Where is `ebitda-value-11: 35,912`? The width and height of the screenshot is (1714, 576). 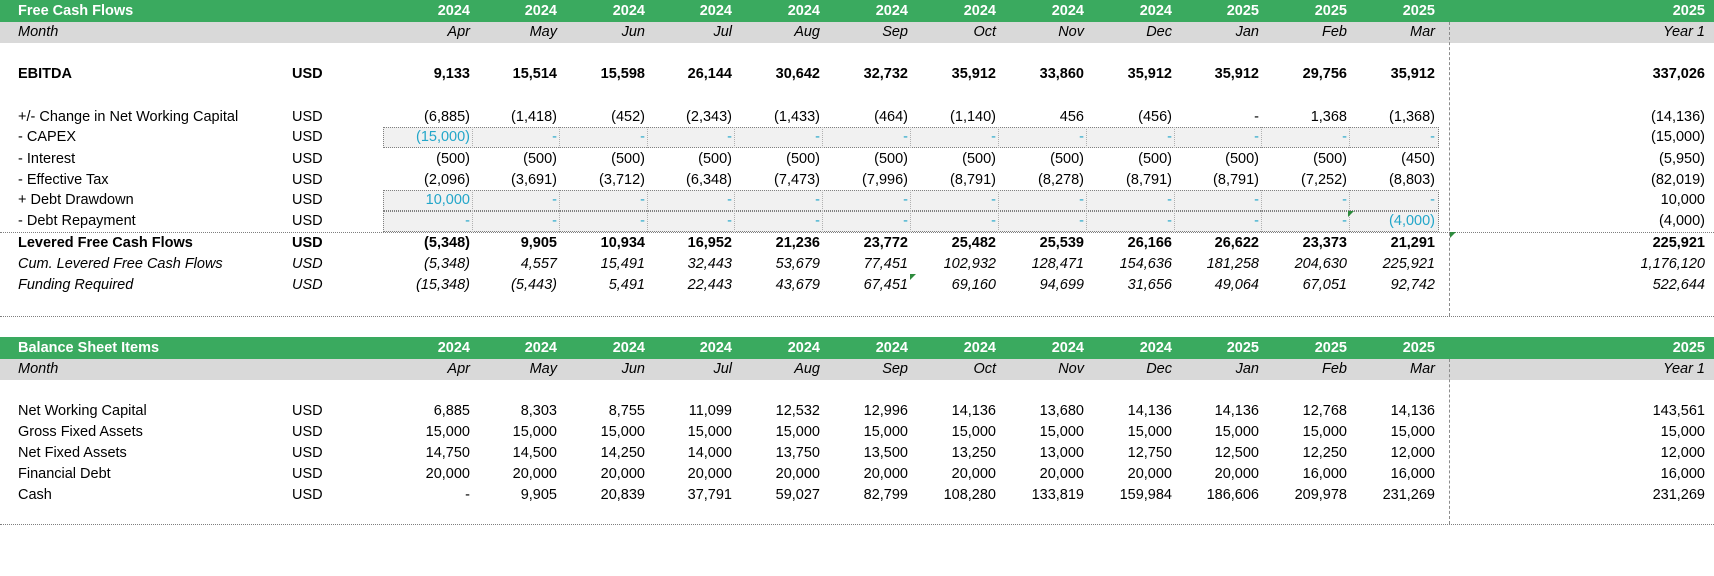 ebitda-value-11: 35,912 is located at coordinates (1412, 74).